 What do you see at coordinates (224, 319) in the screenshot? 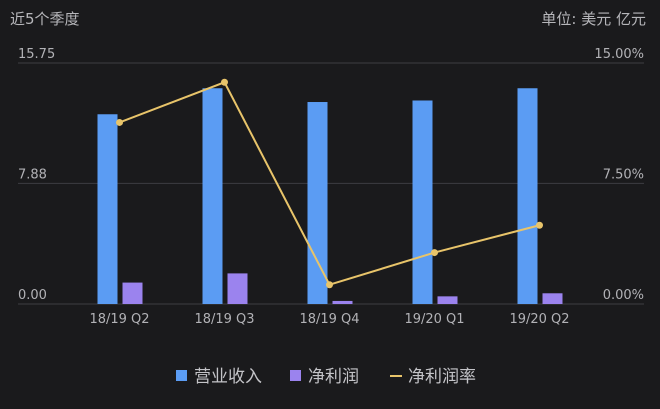
I see `x-tick-label: 18/19 Q3` at bounding box center [224, 319].